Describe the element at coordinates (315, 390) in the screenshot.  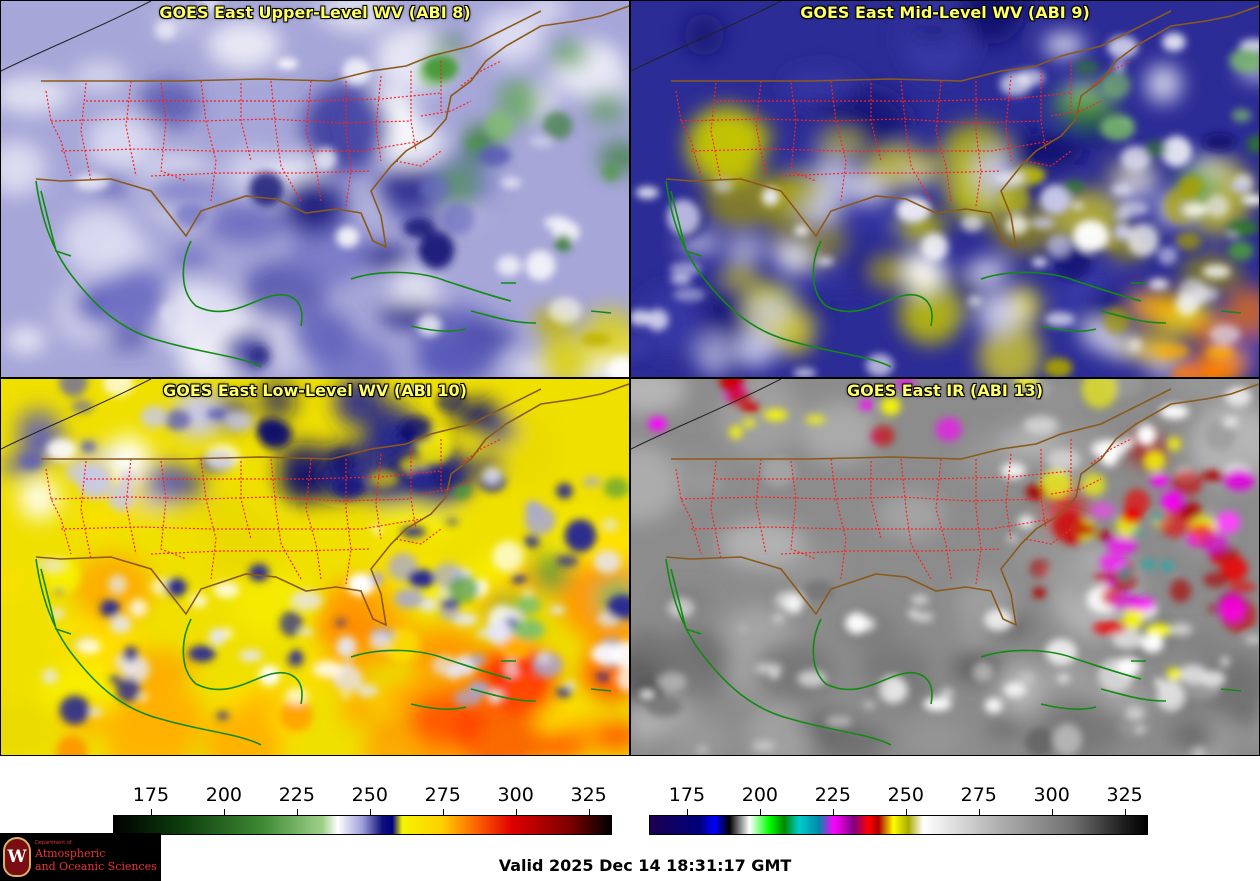
I see `panel-title: GOES East Low-Level WV (ABI 10)` at that location.